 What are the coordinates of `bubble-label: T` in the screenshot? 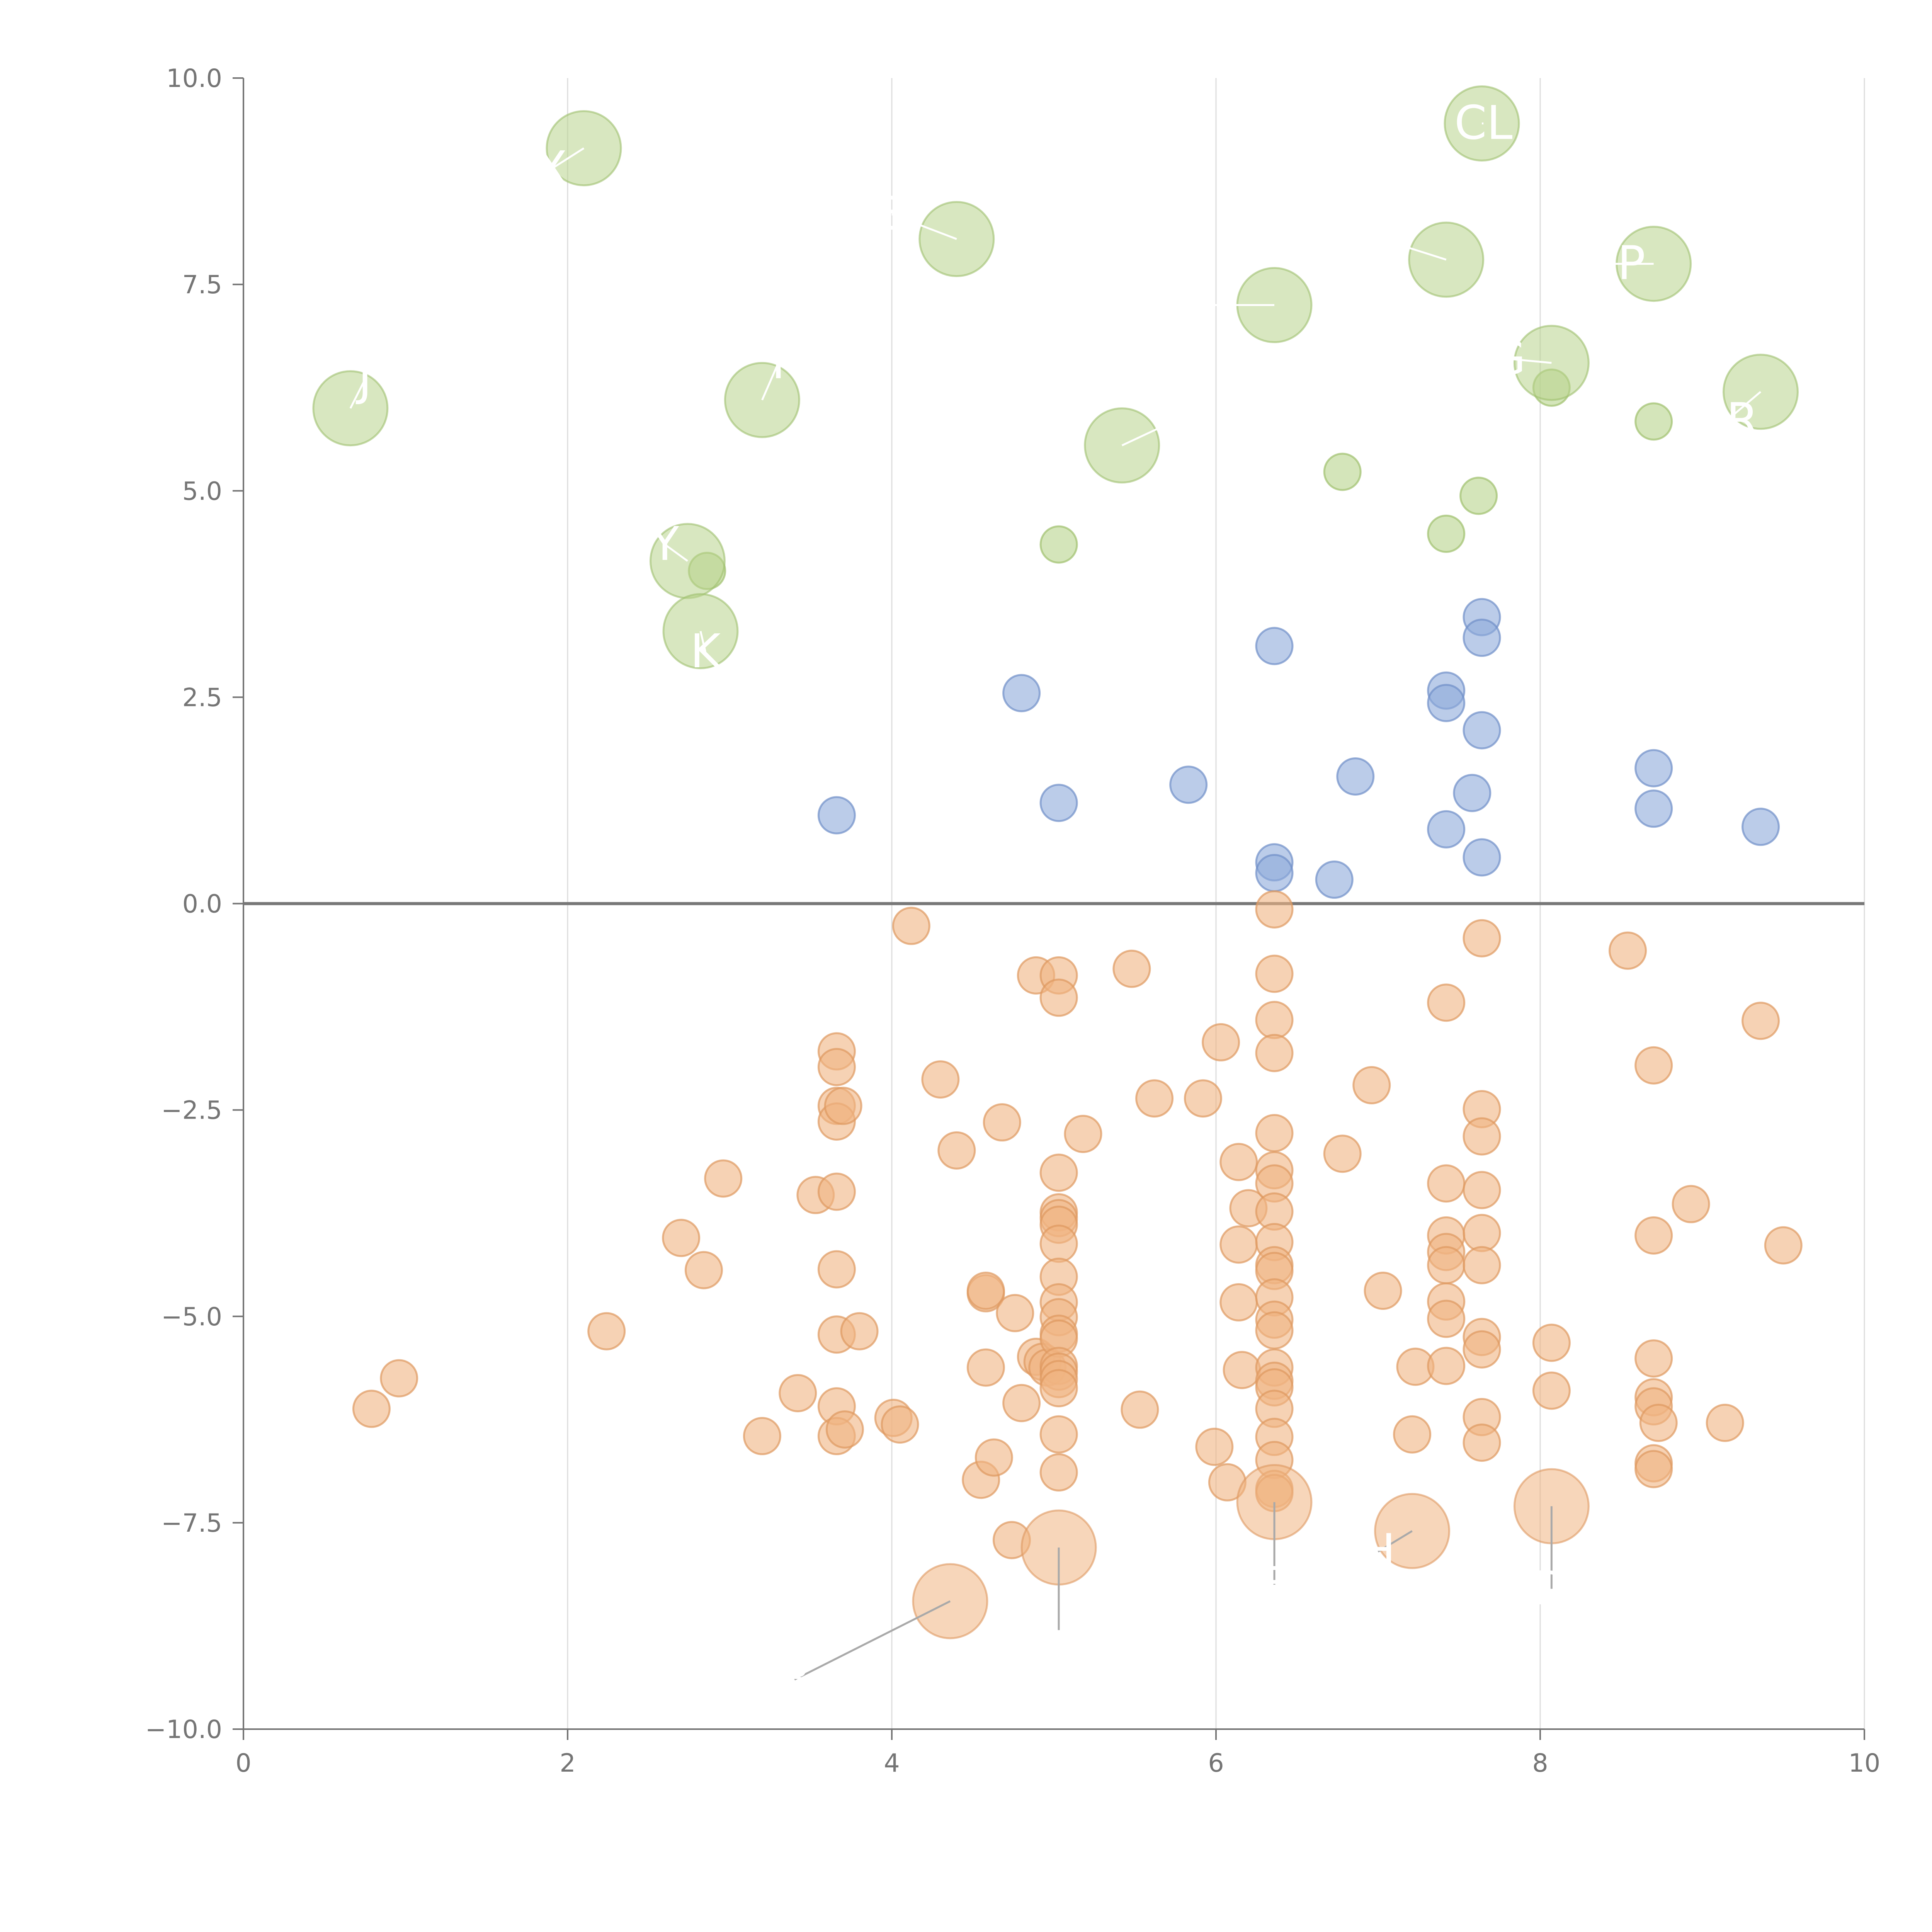 It's located at (779, 362).